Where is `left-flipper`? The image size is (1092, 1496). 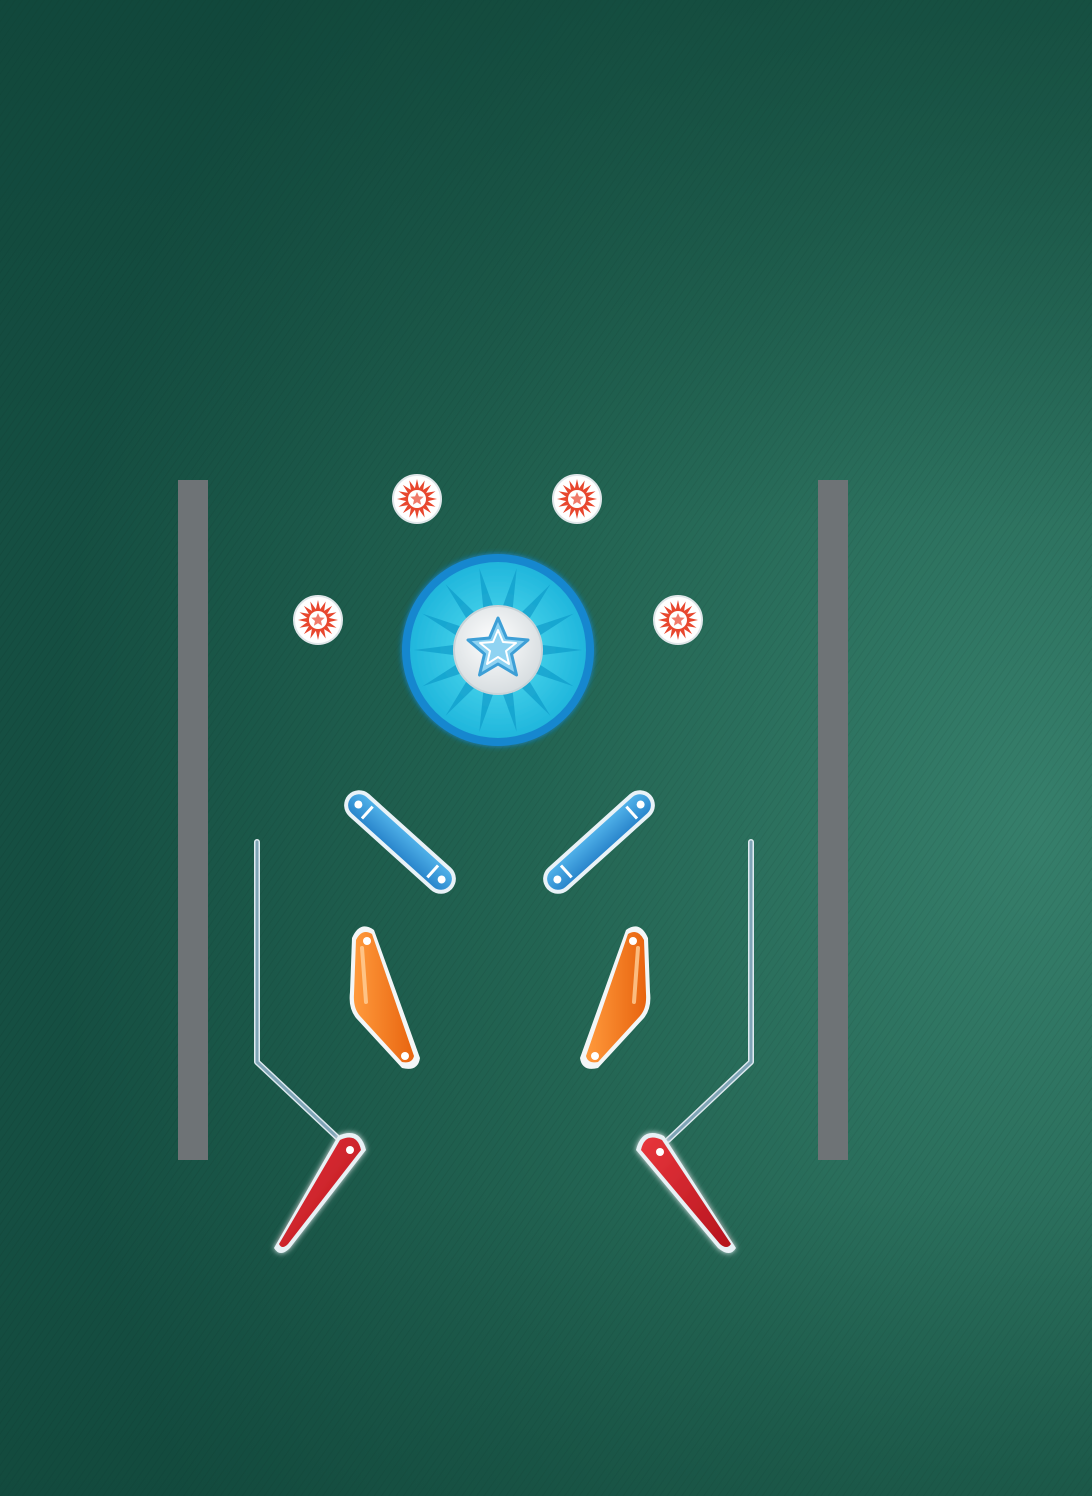 left-flipper is located at coordinates (320, 1193).